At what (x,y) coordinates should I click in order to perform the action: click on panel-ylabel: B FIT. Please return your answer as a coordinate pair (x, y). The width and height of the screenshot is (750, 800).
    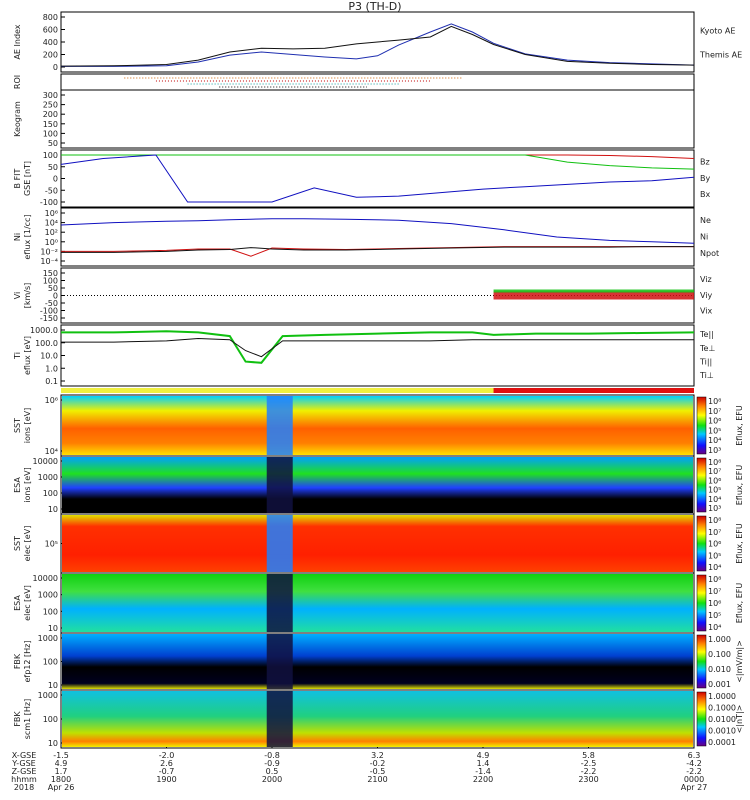
    Looking at the image, I should click on (17, 178).